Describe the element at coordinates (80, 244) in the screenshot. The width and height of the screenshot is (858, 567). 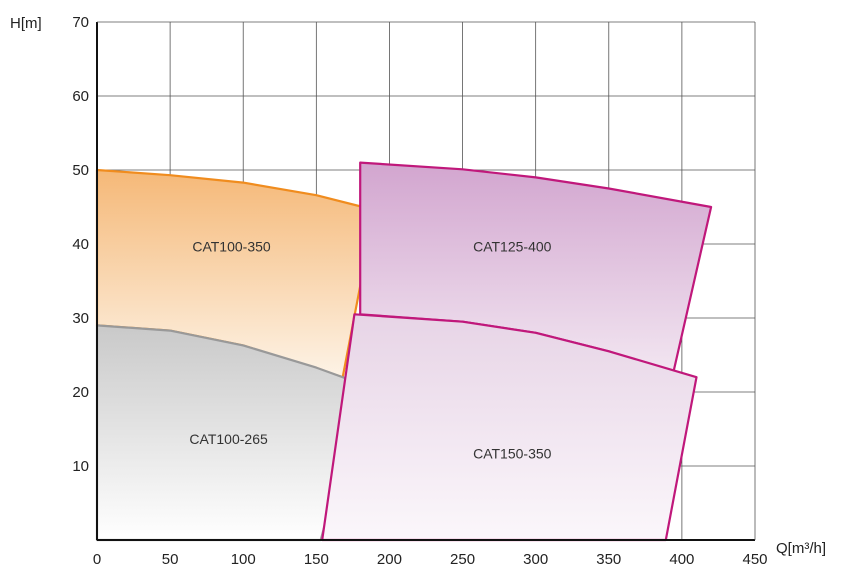
I see `y-tick-label: 40` at that location.